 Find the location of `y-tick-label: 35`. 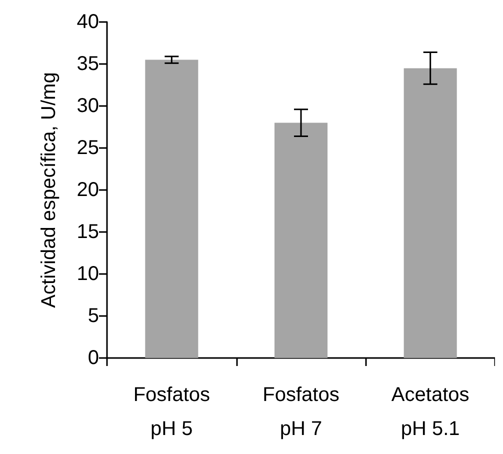

y-tick-label: 35 is located at coordinates (87, 64).